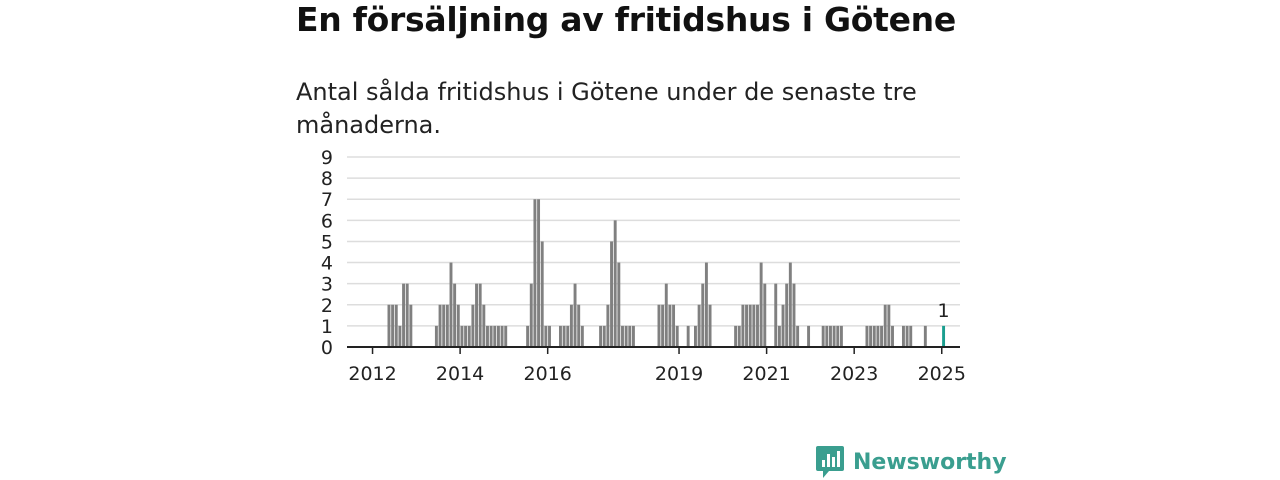  What do you see at coordinates (942, 374) in the screenshot?
I see `x-tick-label: 2025` at bounding box center [942, 374].